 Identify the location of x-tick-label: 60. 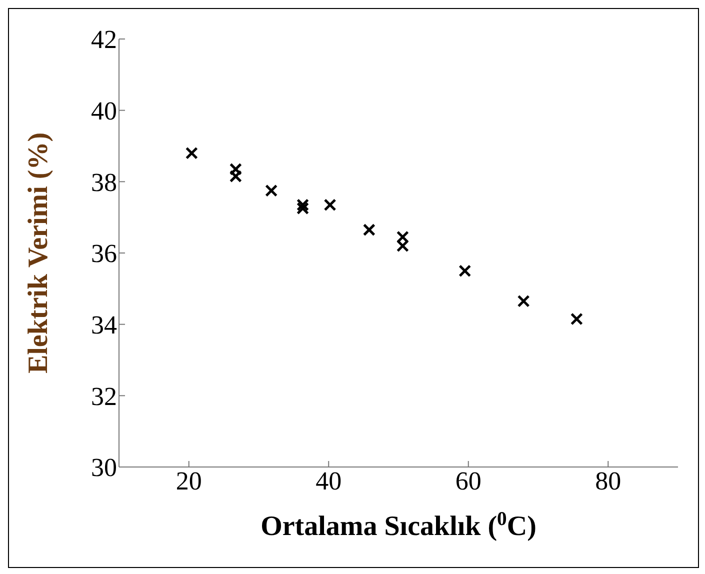
(468, 481).